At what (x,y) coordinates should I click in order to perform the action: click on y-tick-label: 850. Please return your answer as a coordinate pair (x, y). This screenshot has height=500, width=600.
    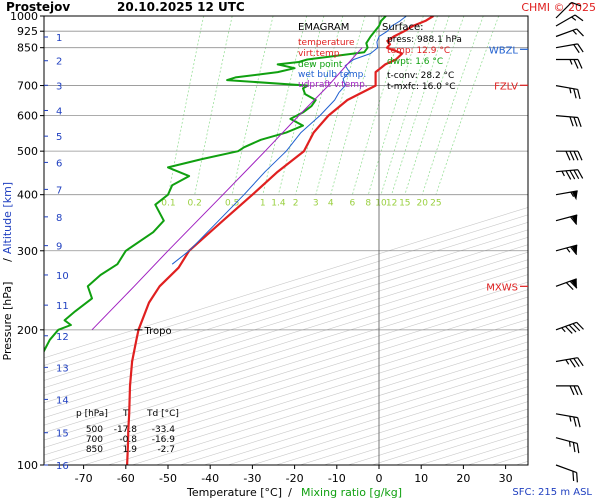
    Looking at the image, I should click on (27, 48).